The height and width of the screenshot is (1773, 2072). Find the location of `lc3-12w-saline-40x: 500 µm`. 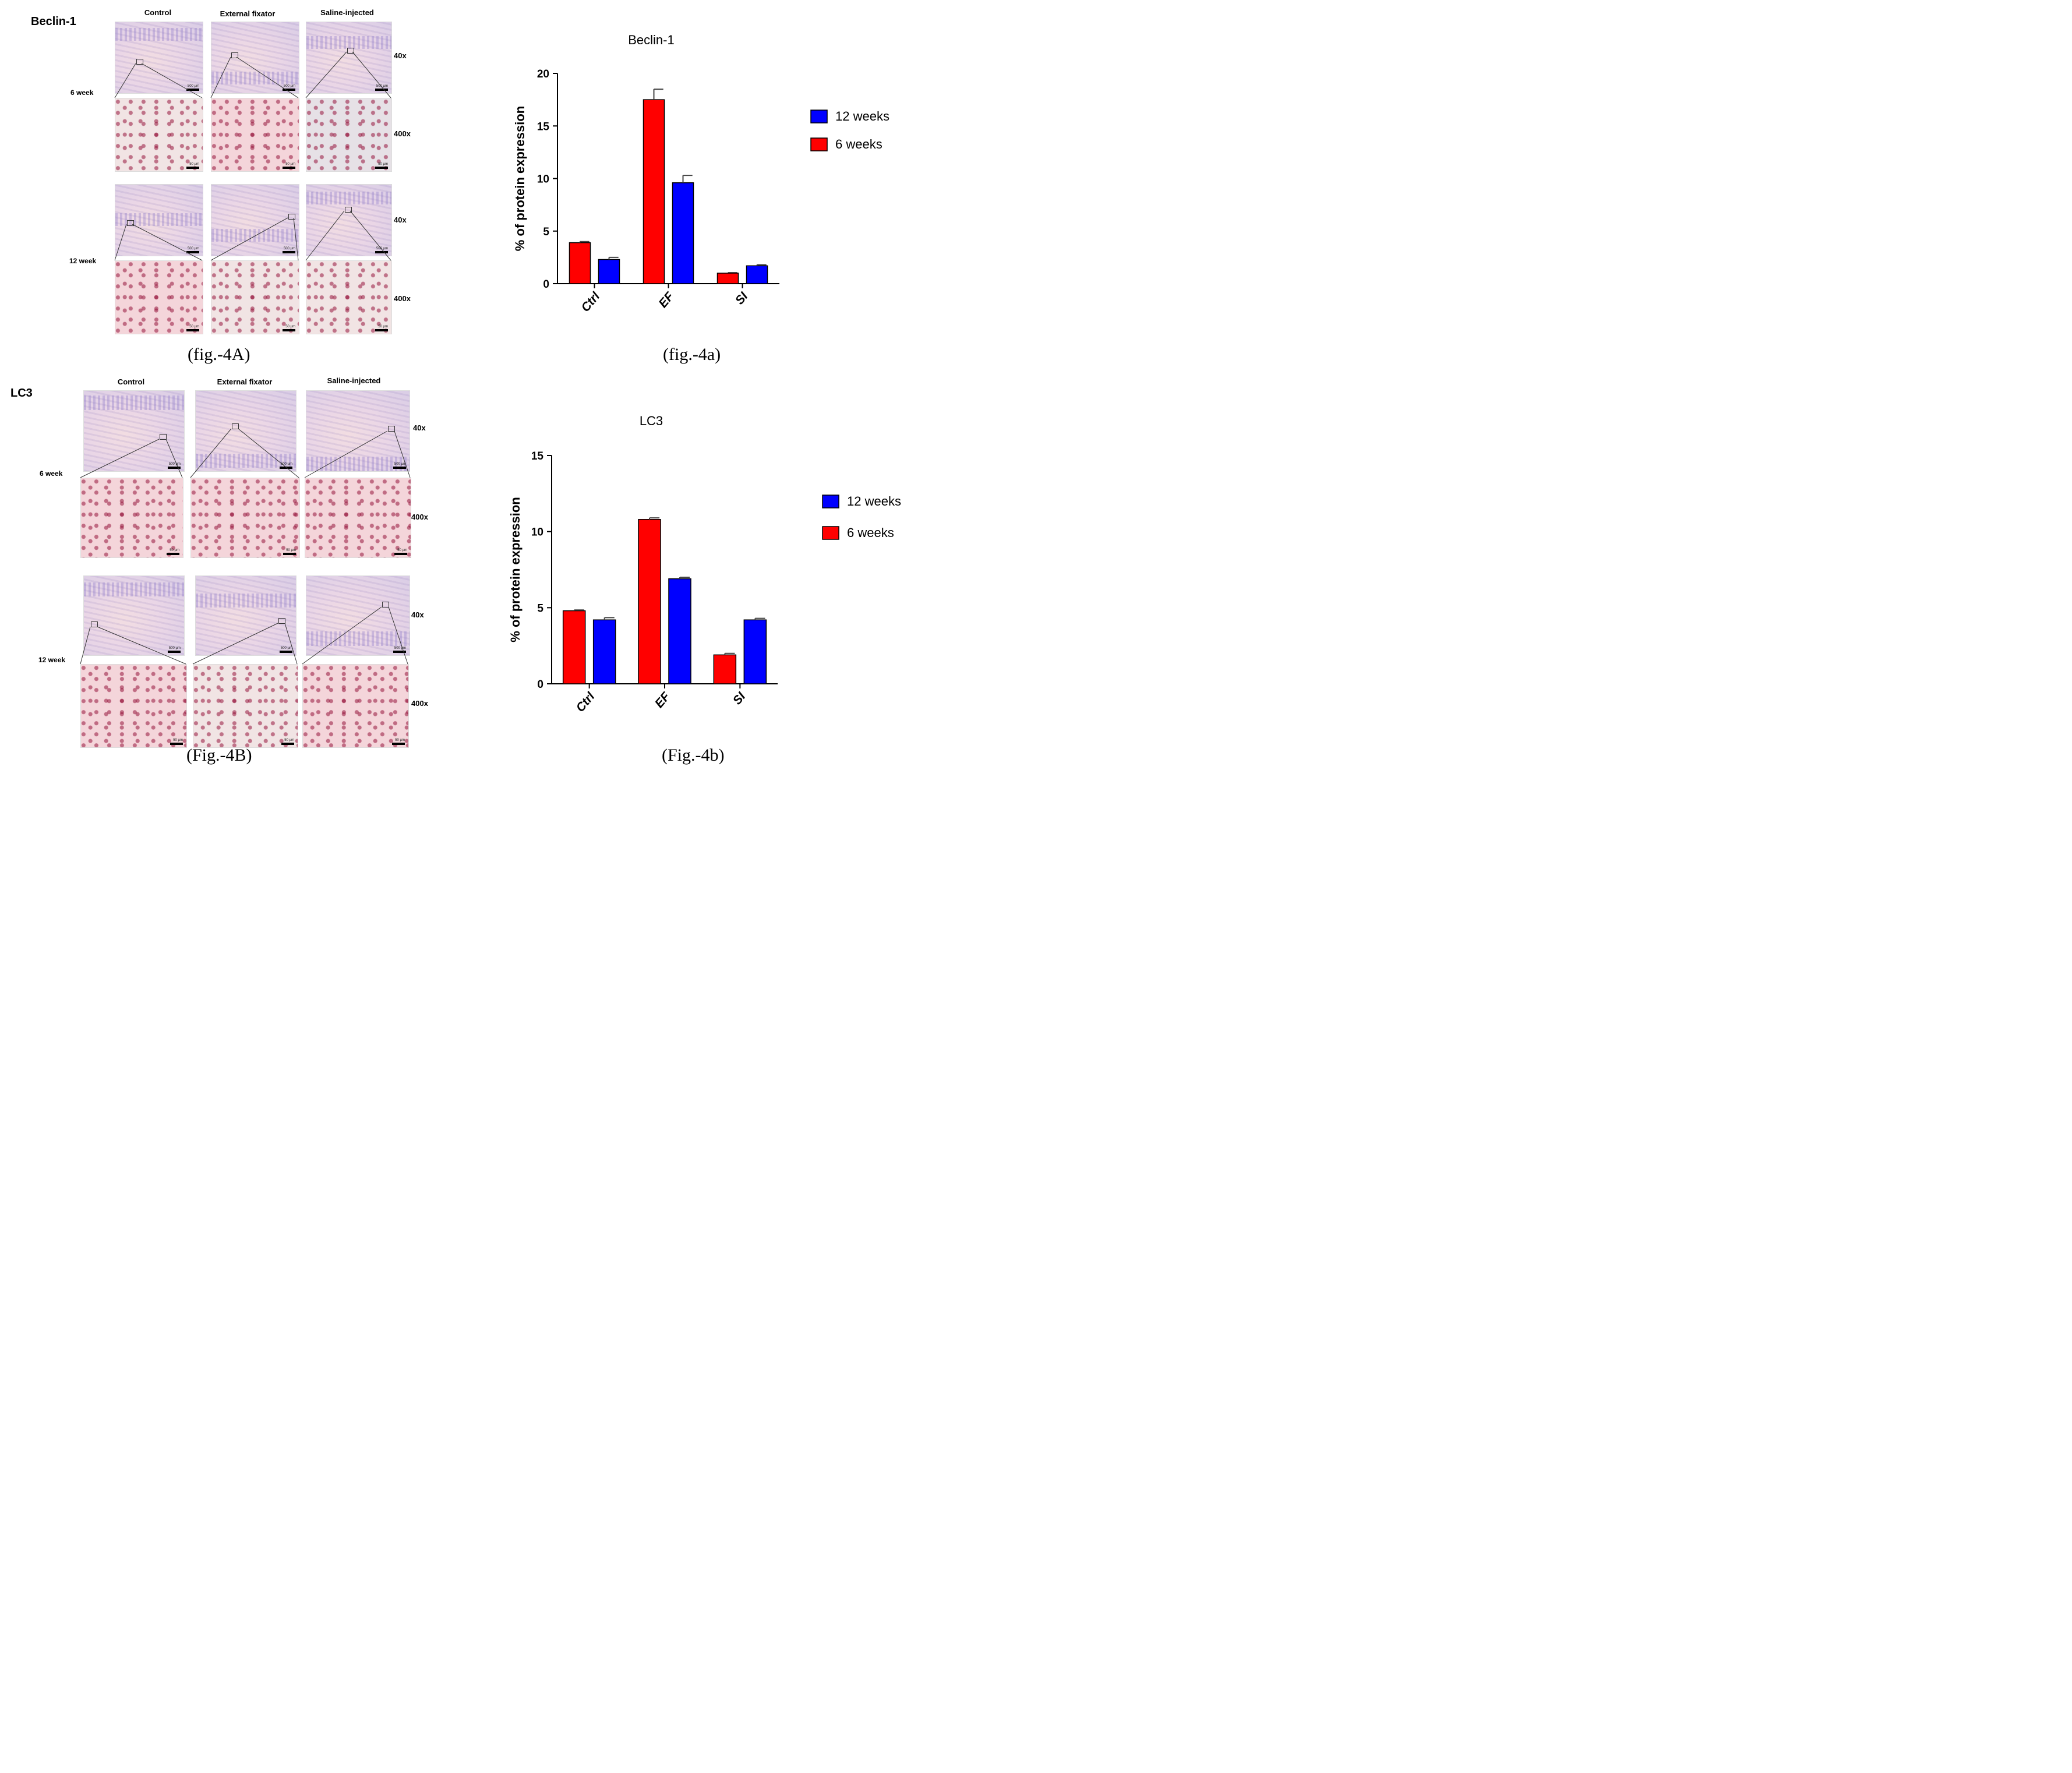

lc3-12w-saline-40x: 500 µm is located at coordinates (358, 615).